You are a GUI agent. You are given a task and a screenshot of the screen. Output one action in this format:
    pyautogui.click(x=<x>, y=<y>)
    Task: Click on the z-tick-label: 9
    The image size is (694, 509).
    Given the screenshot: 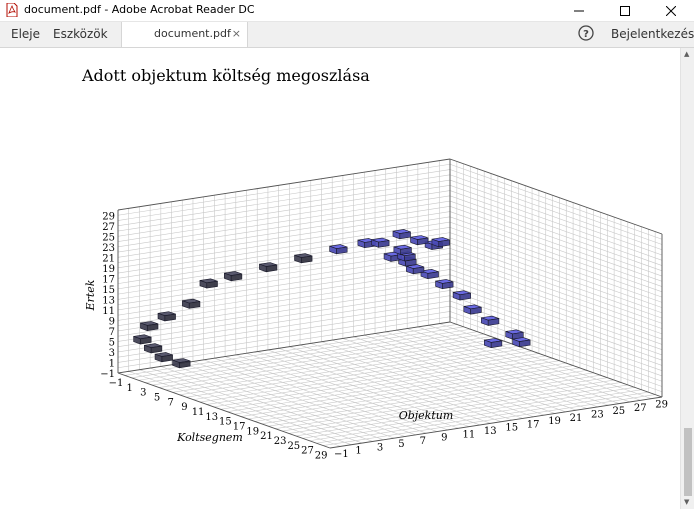 What is the action you would take?
    pyautogui.click(x=112, y=321)
    